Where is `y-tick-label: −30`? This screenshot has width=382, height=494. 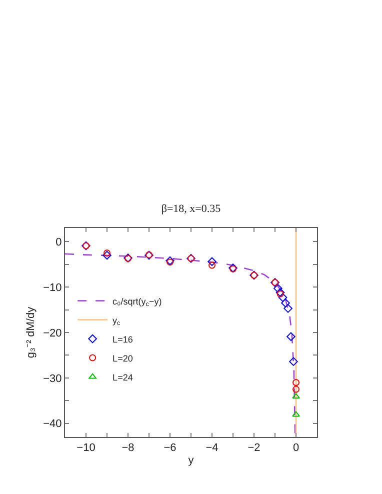 y-tick-label: −30 is located at coordinates (52, 378).